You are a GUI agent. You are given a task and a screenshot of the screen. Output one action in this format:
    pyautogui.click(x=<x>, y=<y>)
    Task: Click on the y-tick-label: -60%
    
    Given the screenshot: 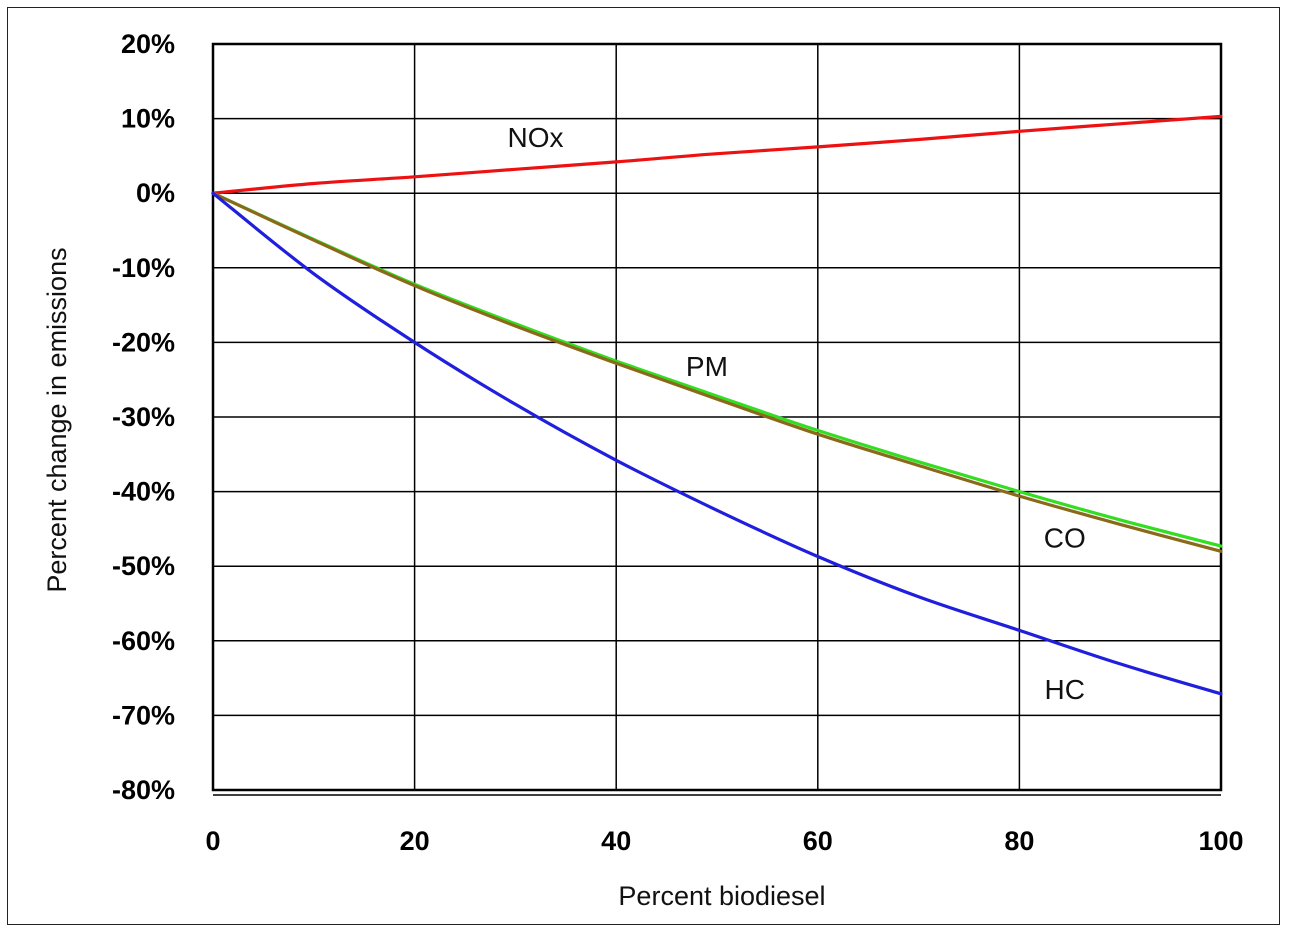 What is the action you would take?
    pyautogui.click(x=143, y=641)
    